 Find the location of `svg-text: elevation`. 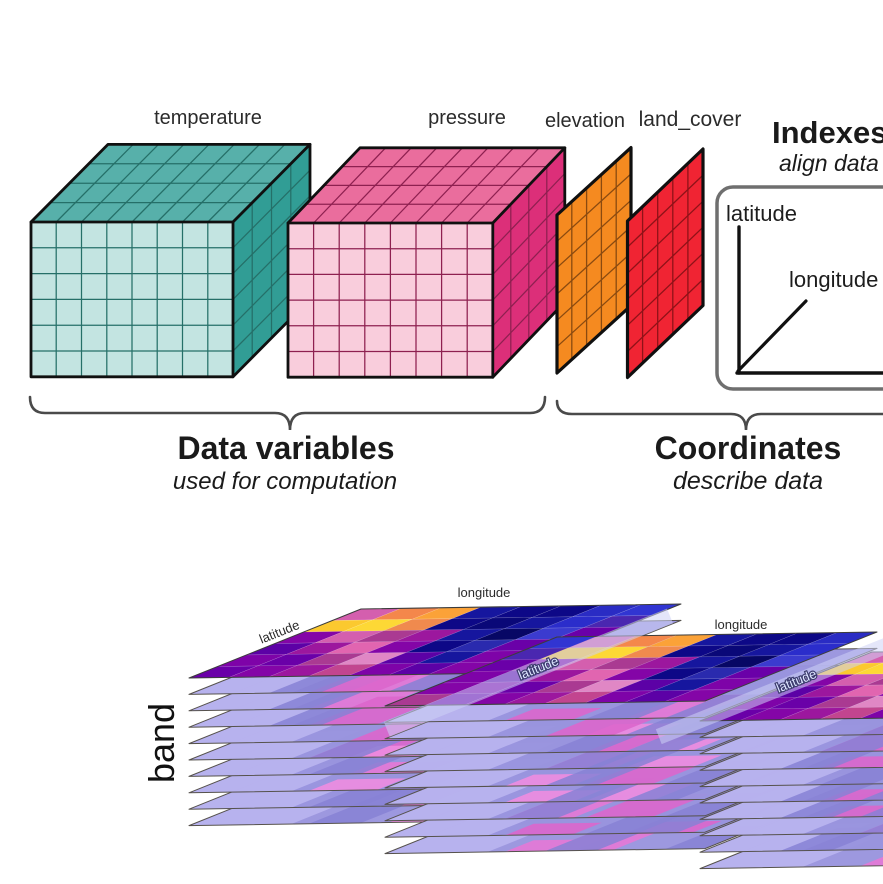

svg-text: elevation is located at coordinates (585, 121).